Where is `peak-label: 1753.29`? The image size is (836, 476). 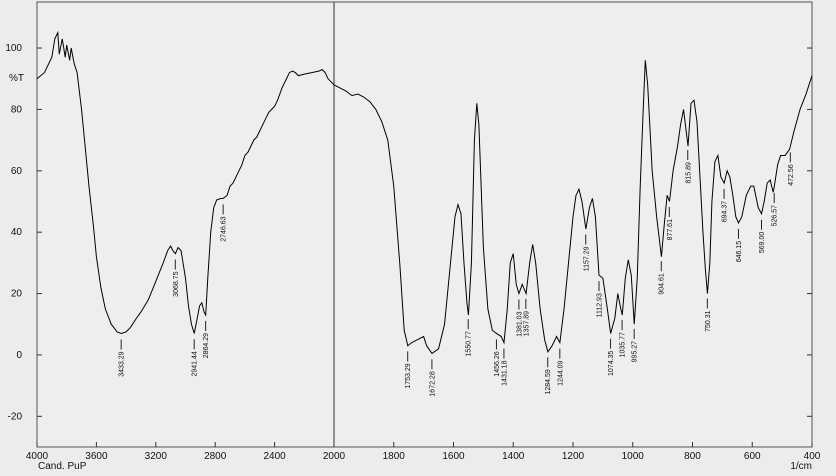
peak-label: 1753.29 is located at coordinates (408, 375).